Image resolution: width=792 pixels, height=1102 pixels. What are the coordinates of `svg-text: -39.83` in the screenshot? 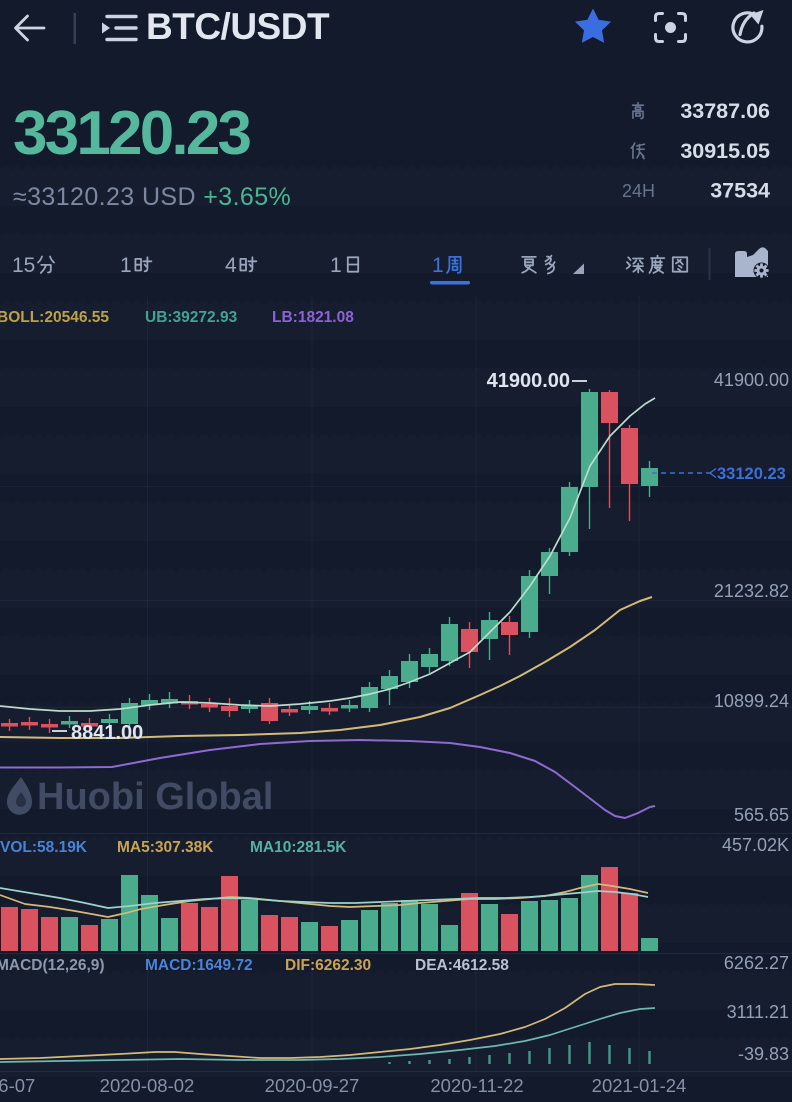 It's located at (763, 1054).